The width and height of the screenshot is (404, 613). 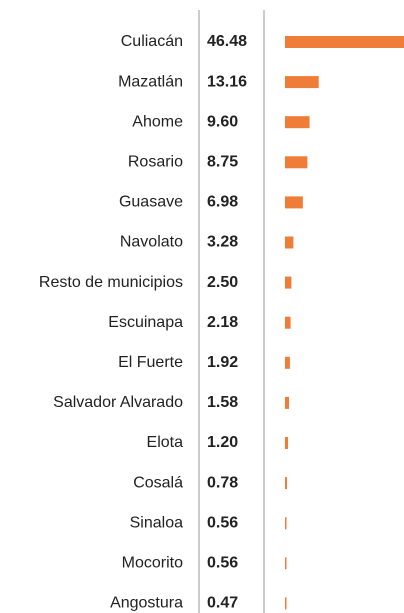 What do you see at coordinates (111, 282) in the screenshot?
I see `category-label: Resto de municipios` at bounding box center [111, 282].